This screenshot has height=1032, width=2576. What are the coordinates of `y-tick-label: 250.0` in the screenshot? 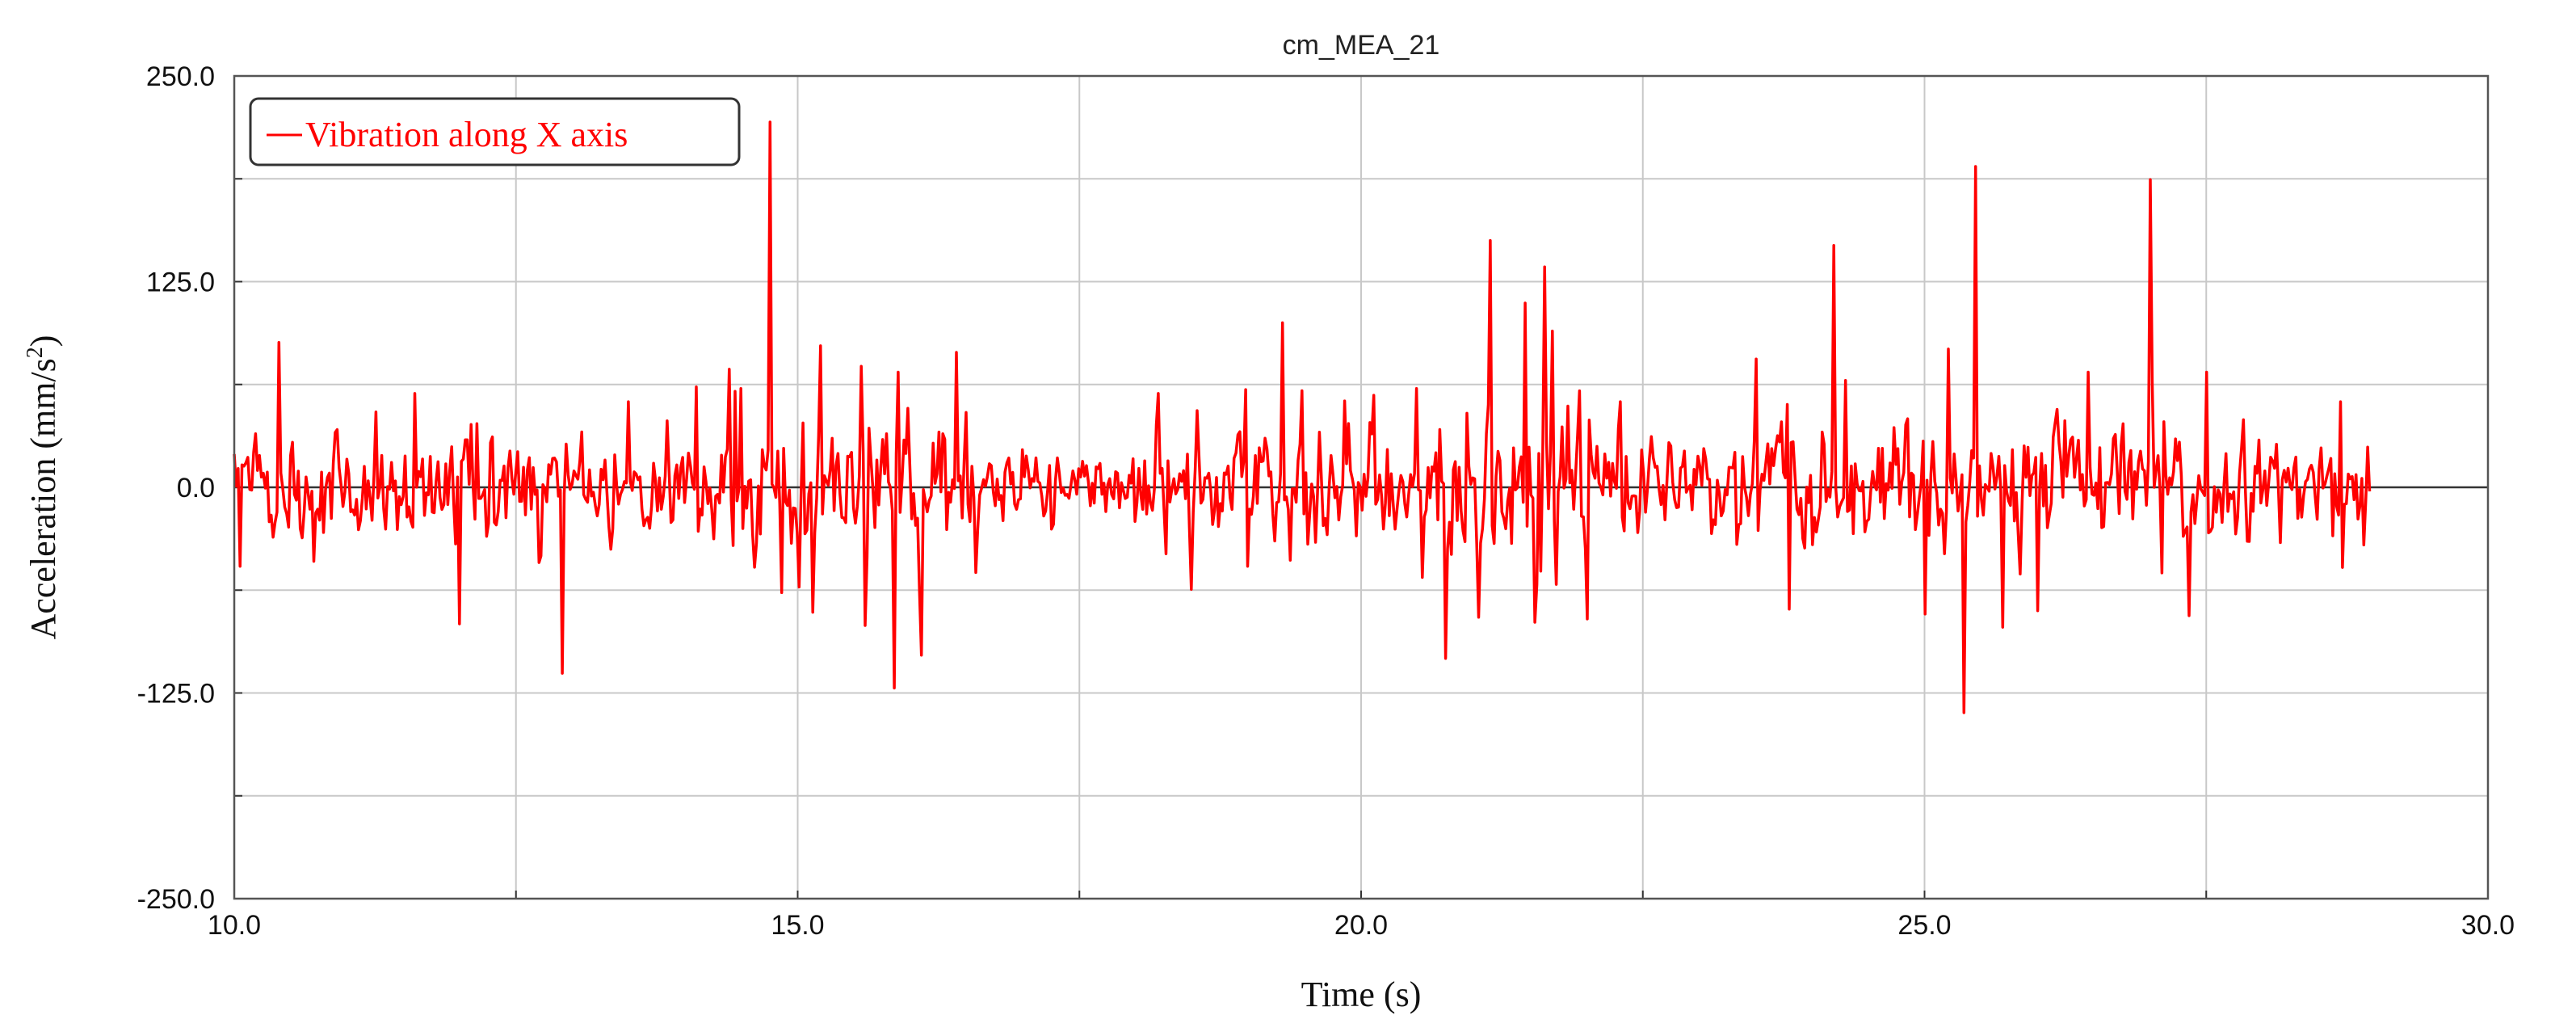 It's located at (180, 76).